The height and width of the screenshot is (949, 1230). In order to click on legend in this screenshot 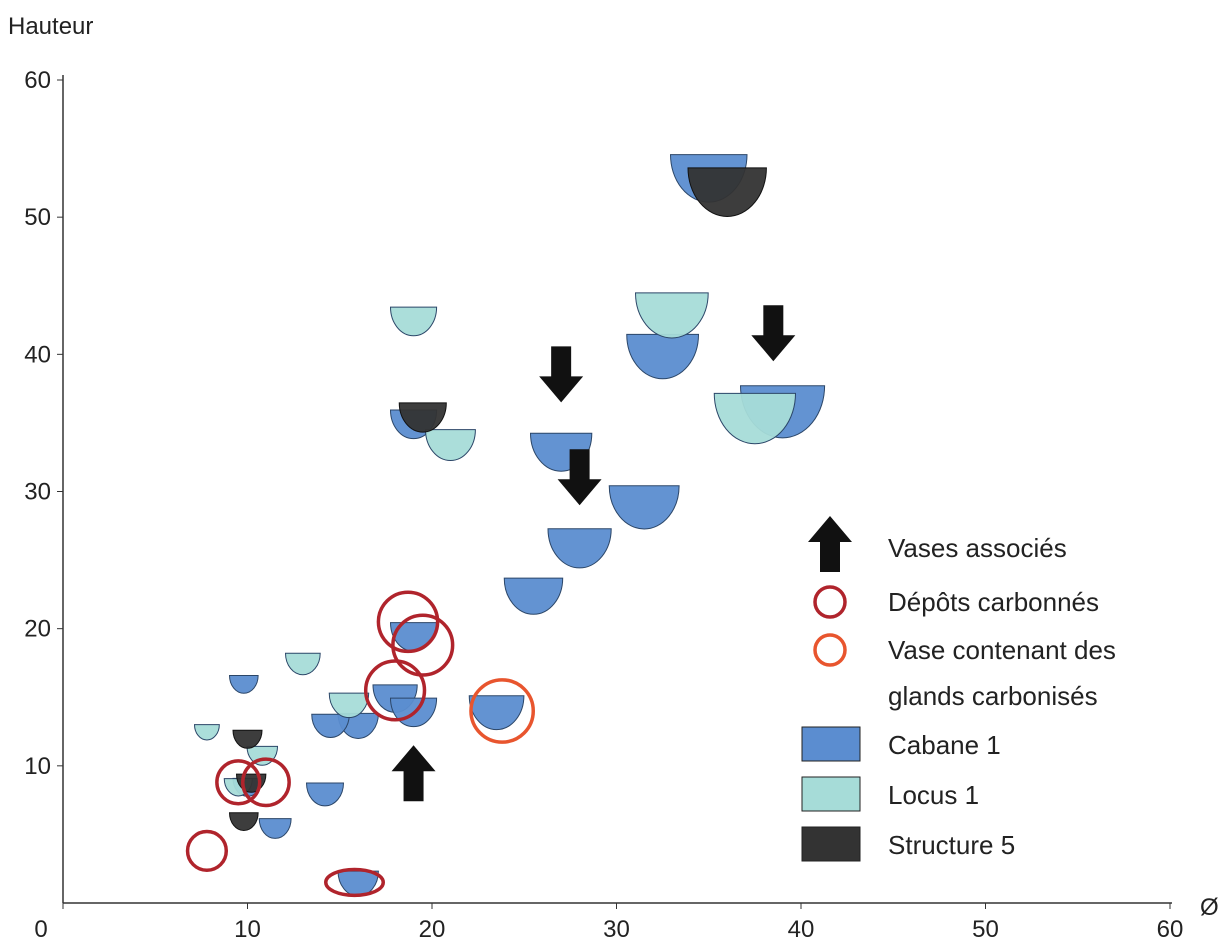, I will do `click(831, 689)`.